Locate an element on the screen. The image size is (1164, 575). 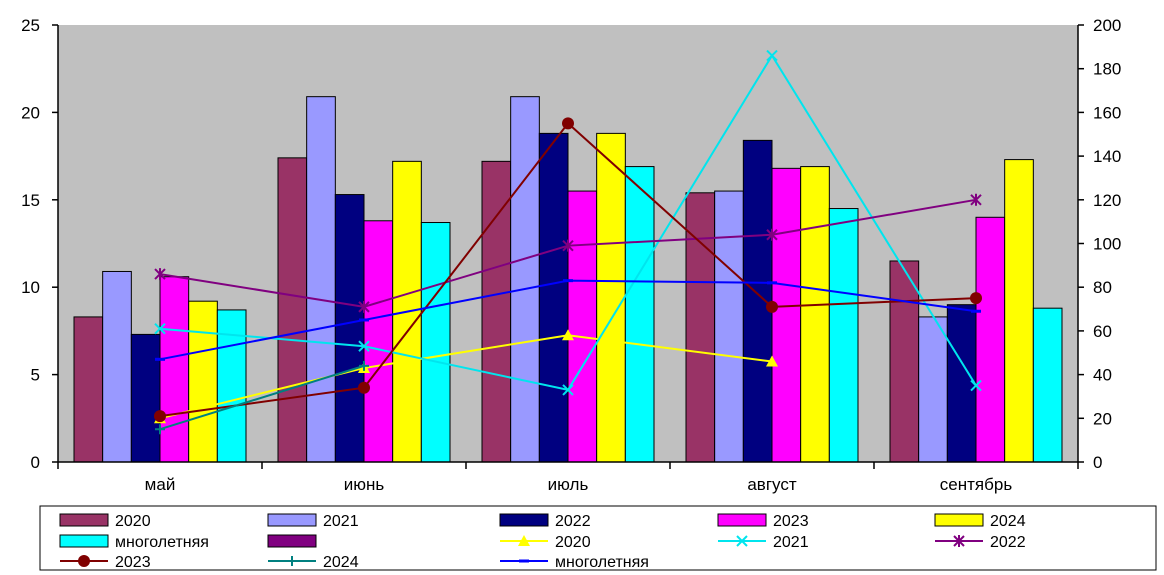
legend-label: 2023 is located at coordinates (791, 521).